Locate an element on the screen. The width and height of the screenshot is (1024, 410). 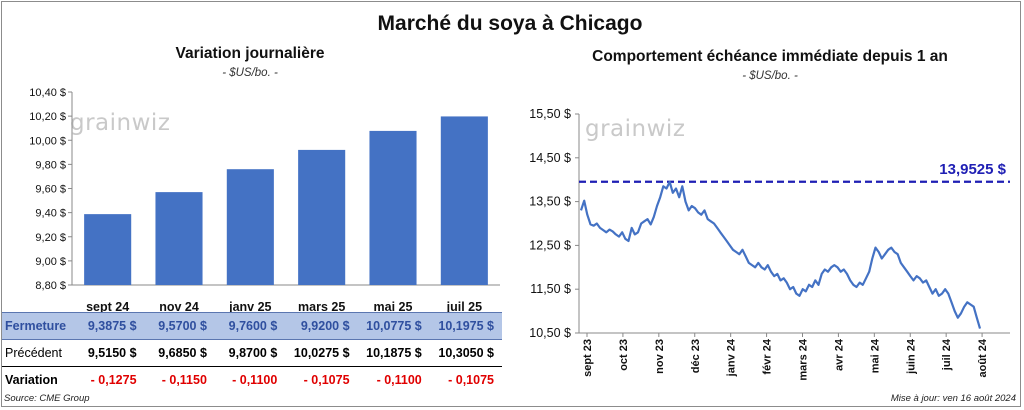
grainwiz-logo: grainwiz is located at coordinates (120, 123).